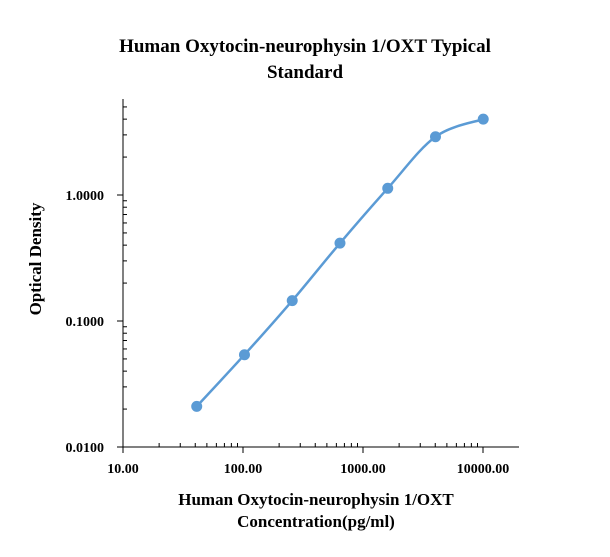 The height and width of the screenshot is (557, 610). What do you see at coordinates (243, 469) in the screenshot?
I see `x-tick-label: 100.00` at bounding box center [243, 469].